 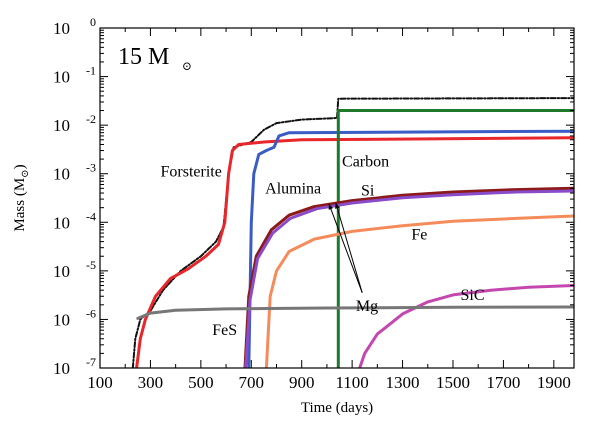 What do you see at coordinates (554, 382) in the screenshot?
I see `x-tick-label: 1900` at bounding box center [554, 382].